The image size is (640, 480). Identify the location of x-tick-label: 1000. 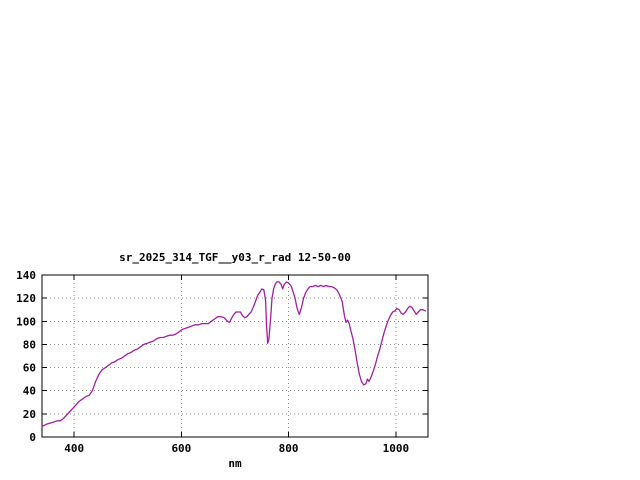
(396, 448).